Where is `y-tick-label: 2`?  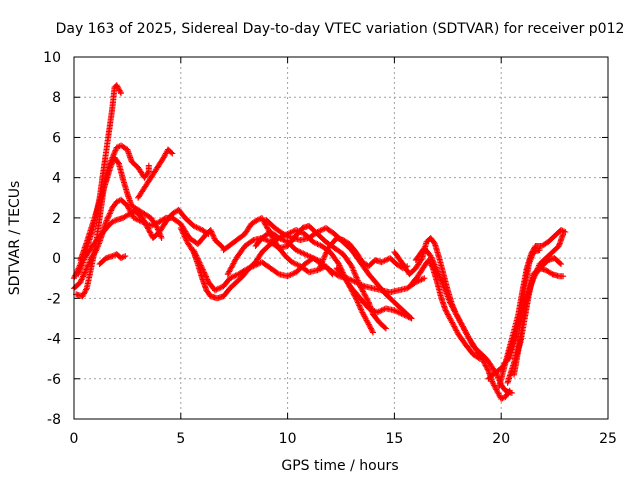
y-tick-label: 2 is located at coordinates (56, 219).